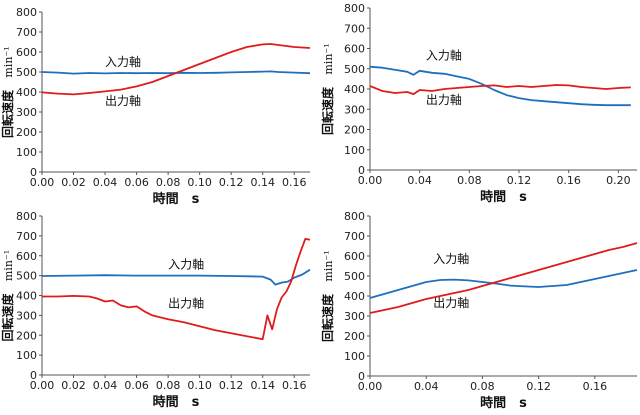 This screenshot has width=640, height=415. I want to click on x-tick-label: 0.20, so click(618, 180).